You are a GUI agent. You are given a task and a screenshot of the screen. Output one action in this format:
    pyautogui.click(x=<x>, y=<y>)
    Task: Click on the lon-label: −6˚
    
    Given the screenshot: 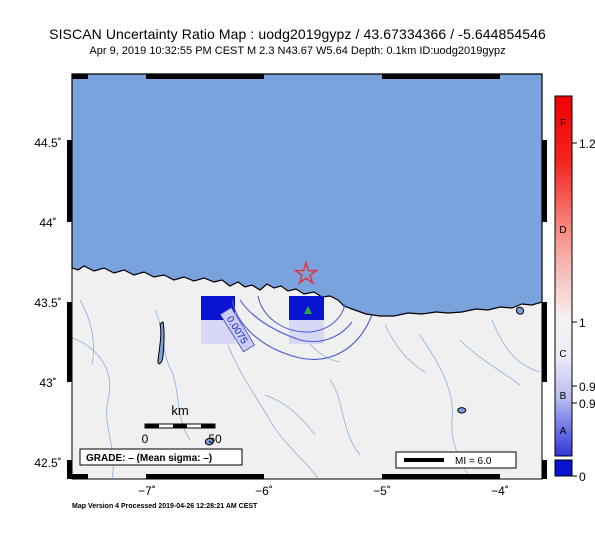 What is the action you would take?
    pyautogui.click(x=264, y=491)
    